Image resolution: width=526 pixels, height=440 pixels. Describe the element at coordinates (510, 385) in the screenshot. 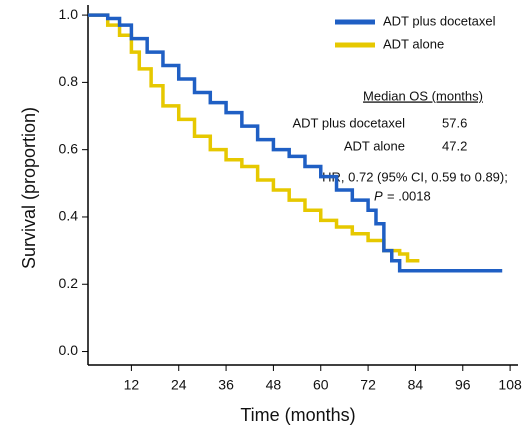

I see `x-tick-label: 108` at that location.